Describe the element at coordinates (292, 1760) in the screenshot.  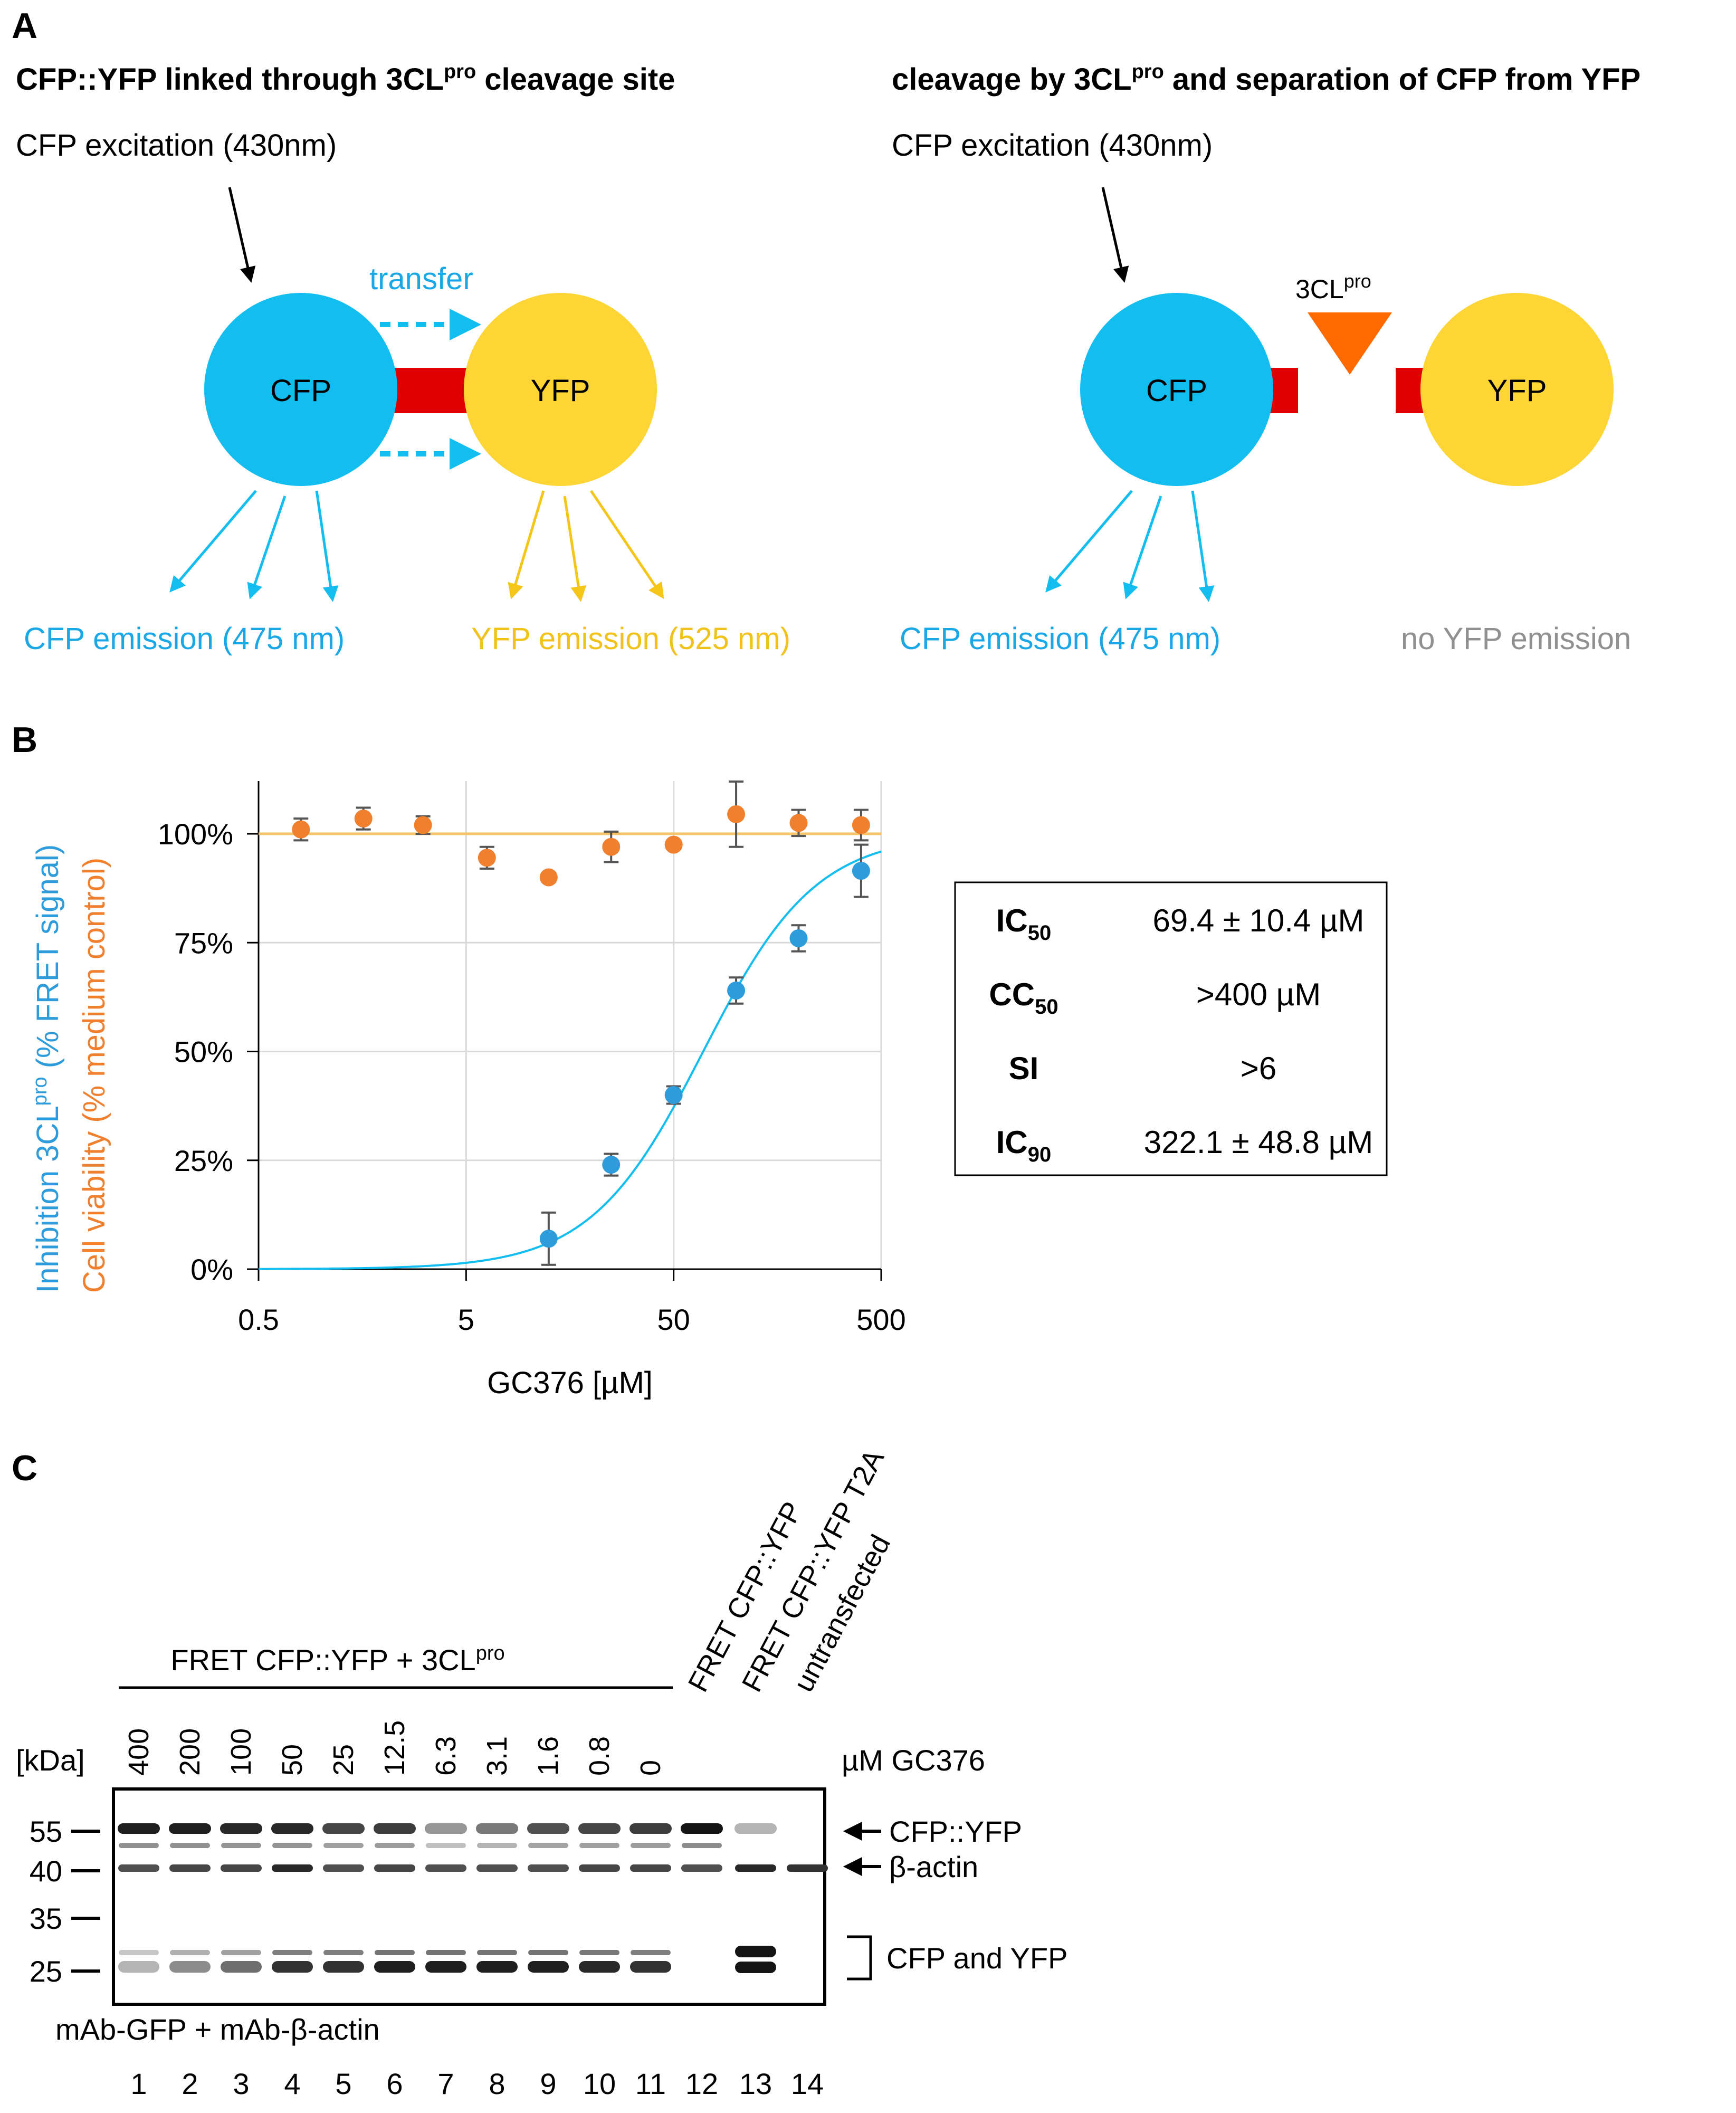
I see `lane-conc-label: 50` at that location.